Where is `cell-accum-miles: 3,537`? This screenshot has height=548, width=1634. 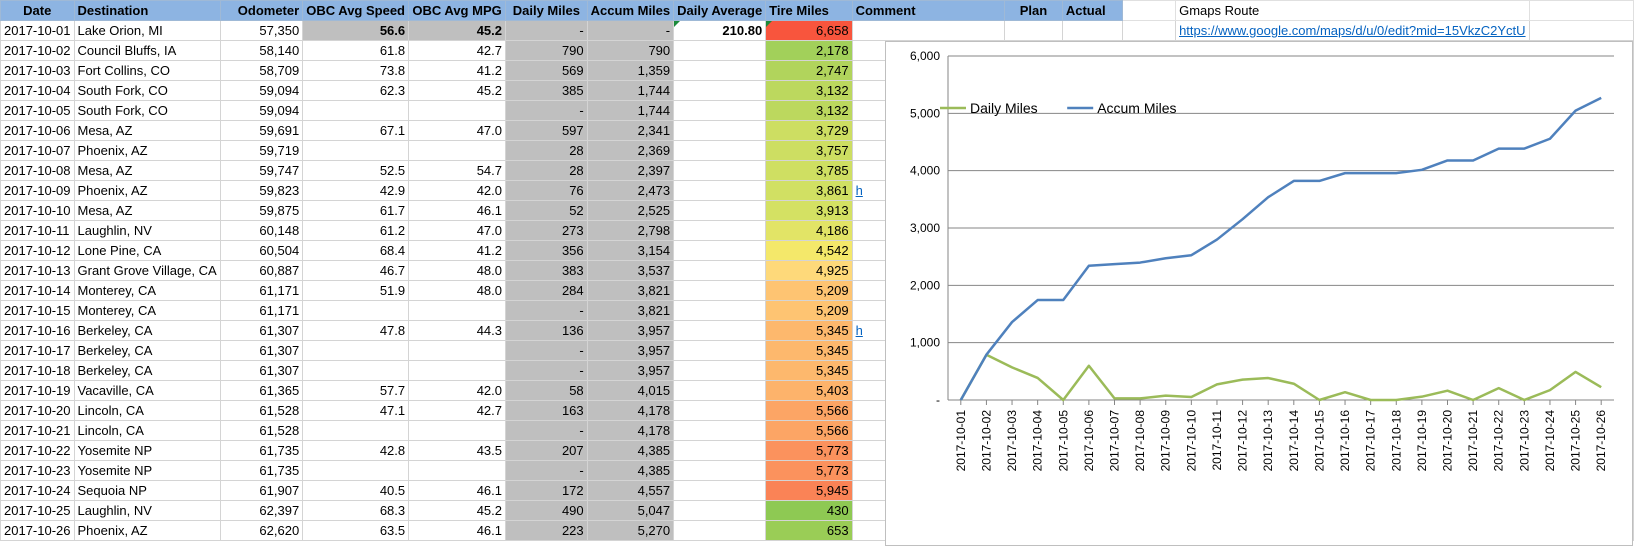
cell-accum-miles: 3,537 is located at coordinates (630, 270).